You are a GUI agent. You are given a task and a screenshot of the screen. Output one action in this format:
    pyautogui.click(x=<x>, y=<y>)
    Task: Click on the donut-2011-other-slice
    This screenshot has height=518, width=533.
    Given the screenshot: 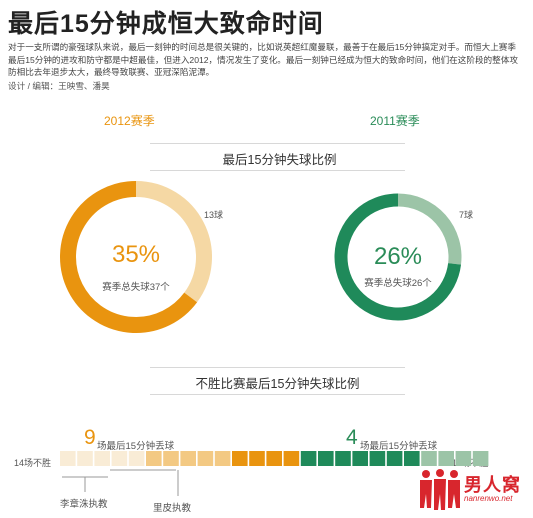 What is the action you would take?
    pyautogui.click(x=398, y=257)
    